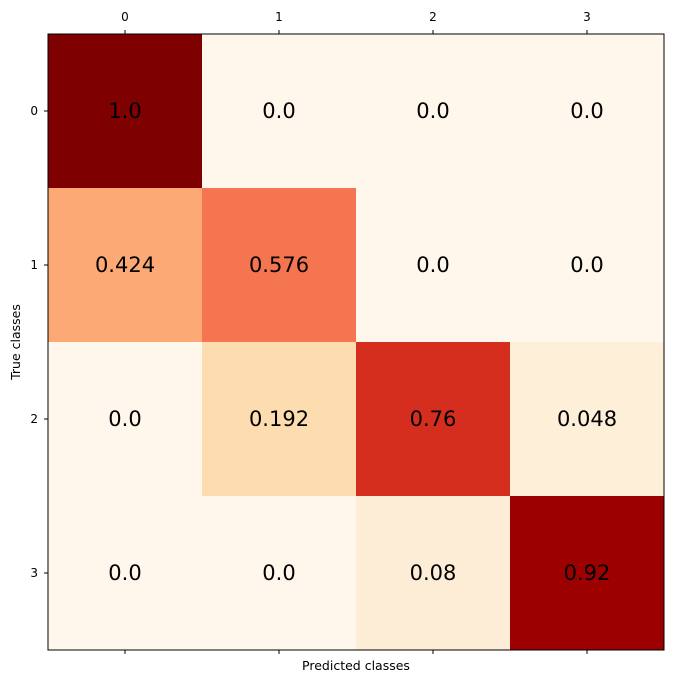  Describe the element at coordinates (587, 17) in the screenshot. I see `x-tick-label: 3` at that location.